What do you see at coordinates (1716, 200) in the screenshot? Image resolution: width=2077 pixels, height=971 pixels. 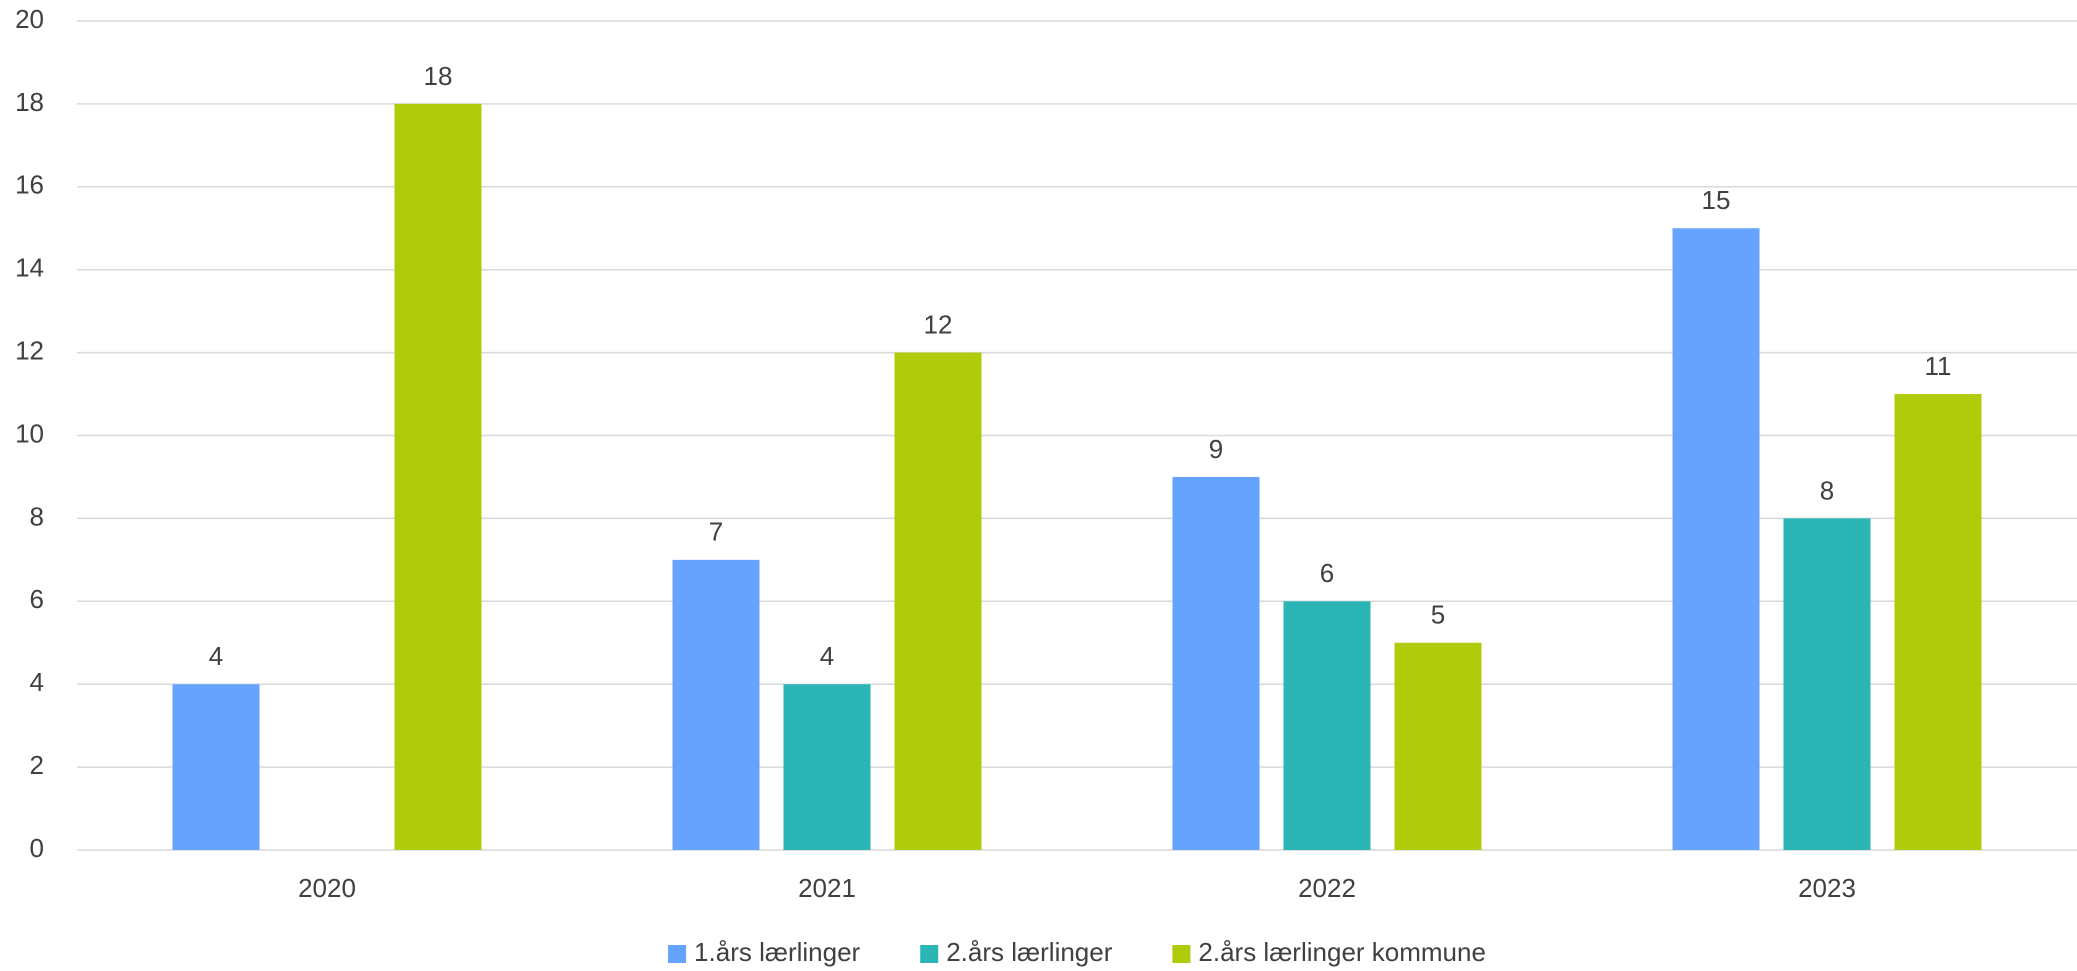 I see `data-label: 15` at bounding box center [1716, 200].